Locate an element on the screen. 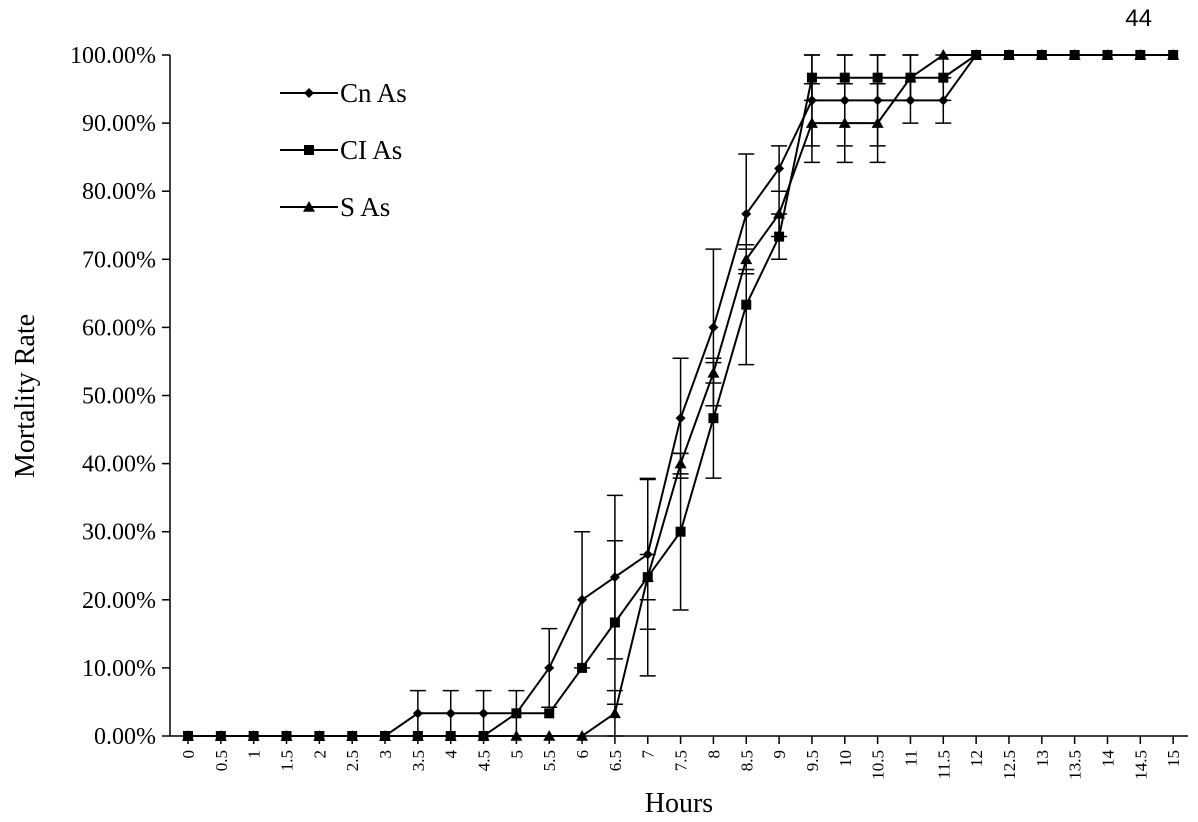 The height and width of the screenshot is (822, 1198). x-tick-label: 9 is located at coordinates (779, 754).